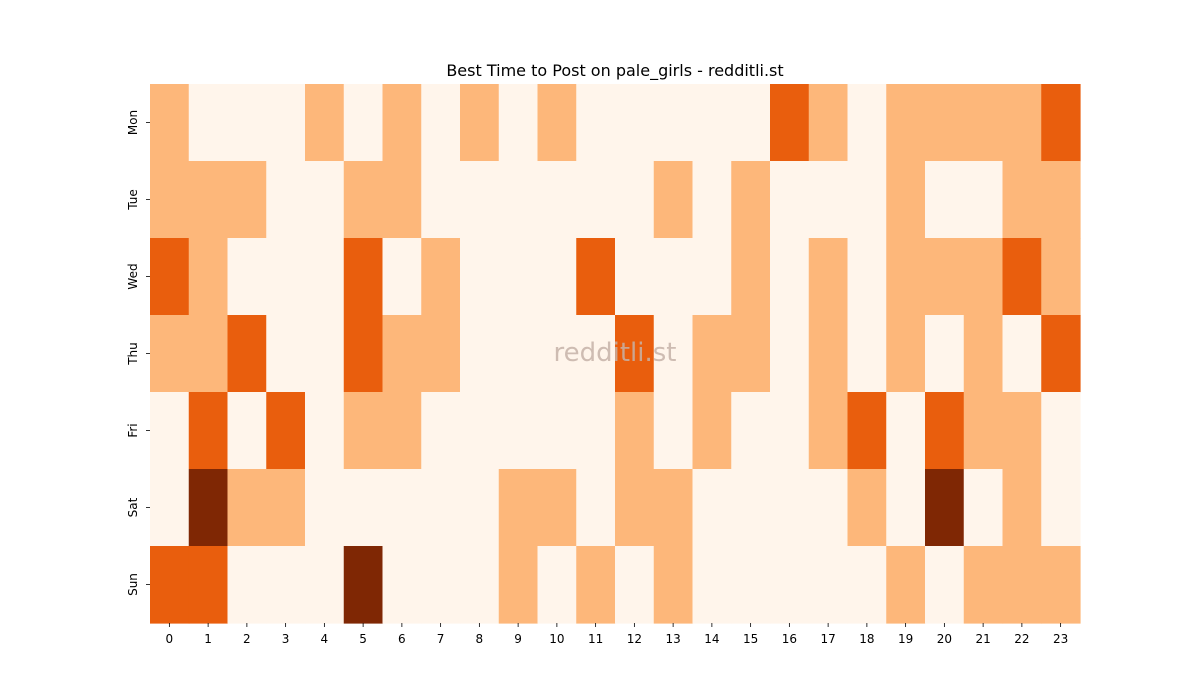  What do you see at coordinates (286, 639) in the screenshot?
I see `x-tick-label: 3` at bounding box center [286, 639].